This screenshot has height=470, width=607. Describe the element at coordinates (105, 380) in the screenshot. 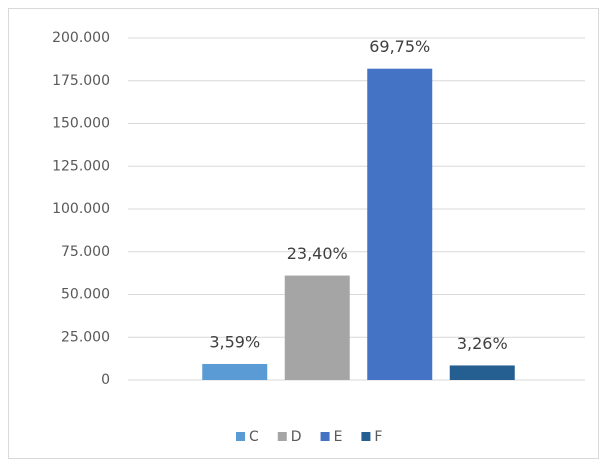

I see `y-tick-label: 0` at that location.